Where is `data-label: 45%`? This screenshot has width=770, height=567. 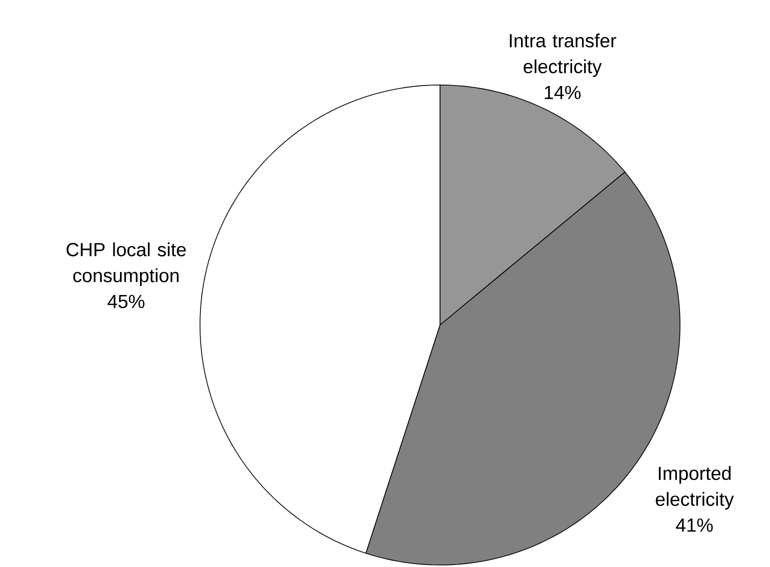 data-label: 45% is located at coordinates (126, 301).